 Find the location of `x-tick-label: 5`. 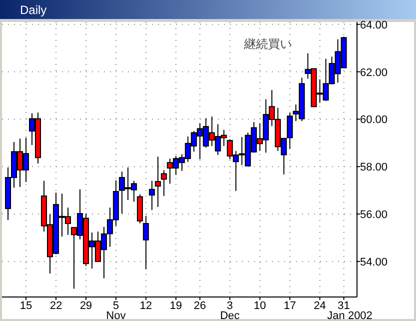

x-tick-label: 5 is located at coordinates (115, 306).